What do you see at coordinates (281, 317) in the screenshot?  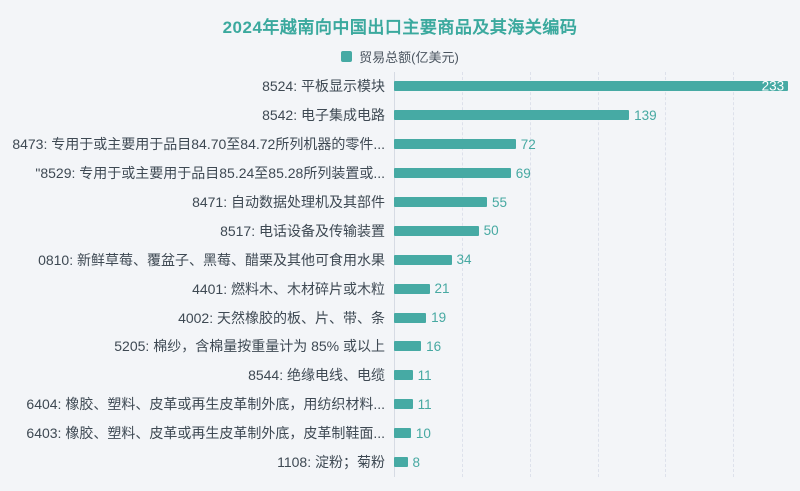 I see `category-label: 4002: 天然橡胶的板、片、带、条` at bounding box center [281, 317].